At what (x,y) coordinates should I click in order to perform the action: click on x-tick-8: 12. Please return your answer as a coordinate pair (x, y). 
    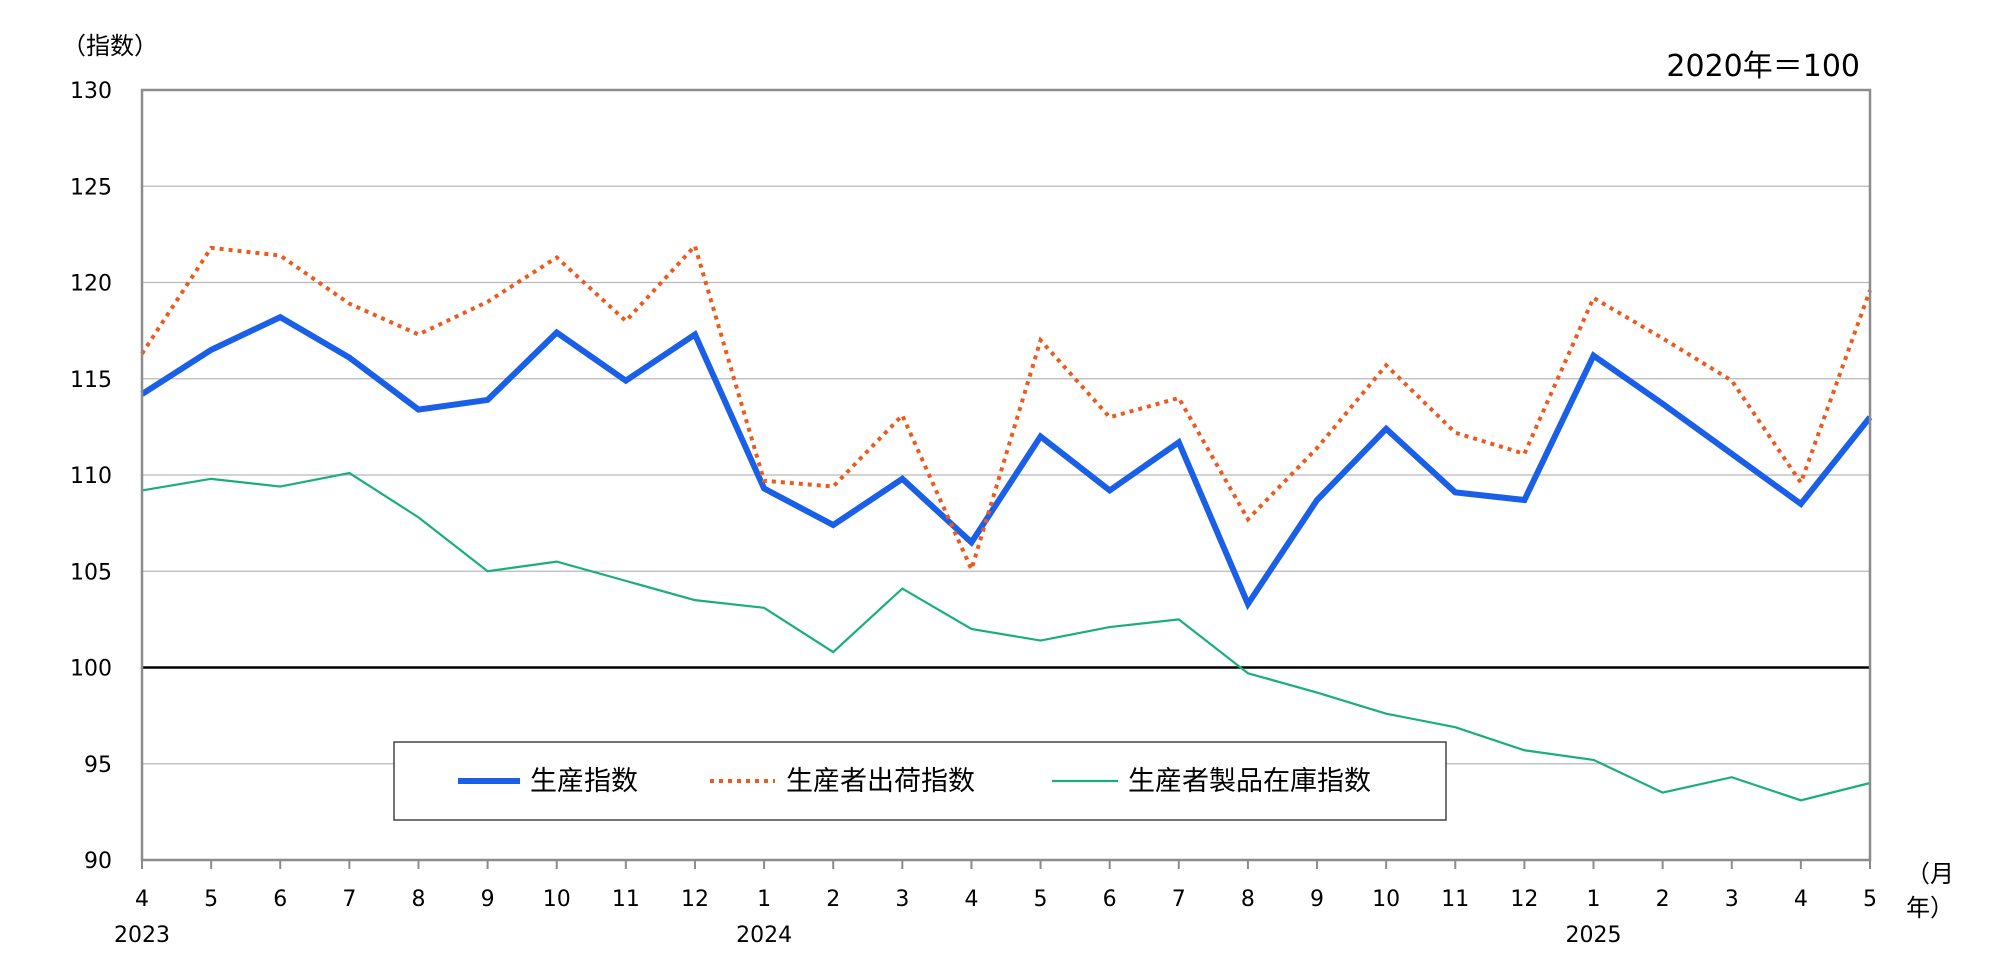
    Looking at the image, I should click on (695, 899).